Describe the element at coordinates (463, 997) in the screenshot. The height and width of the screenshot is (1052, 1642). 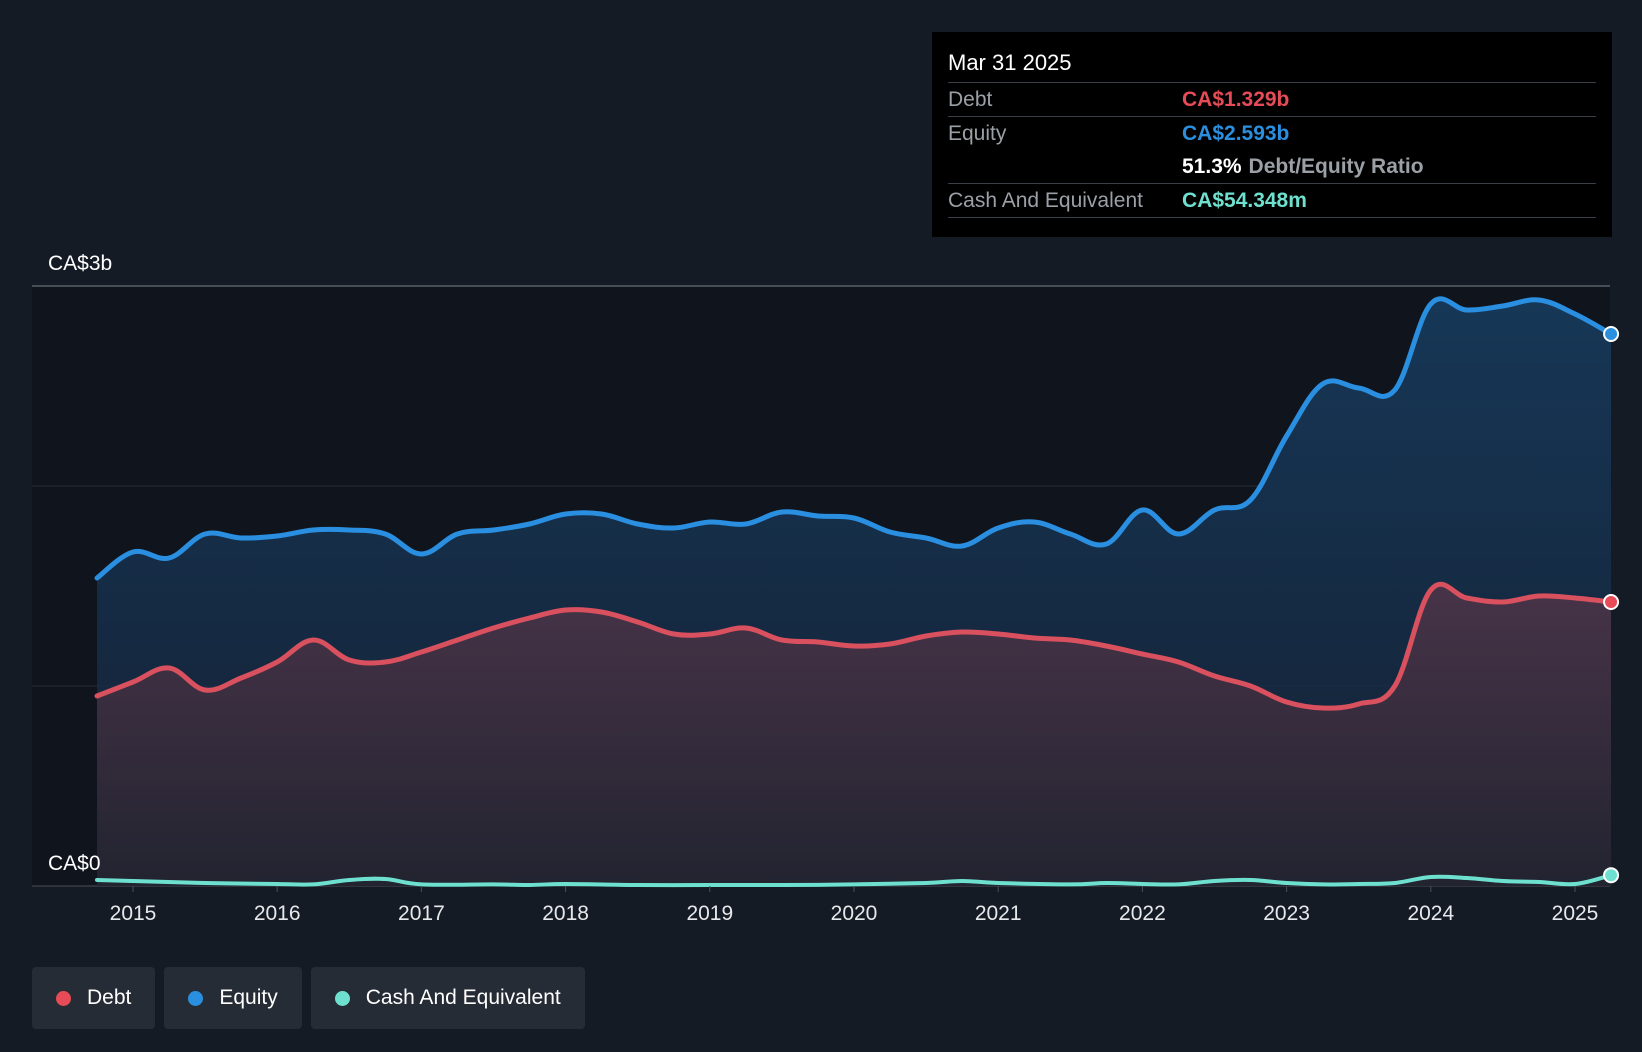
I see `legend-cash-label: Cash And Equivalent` at that location.